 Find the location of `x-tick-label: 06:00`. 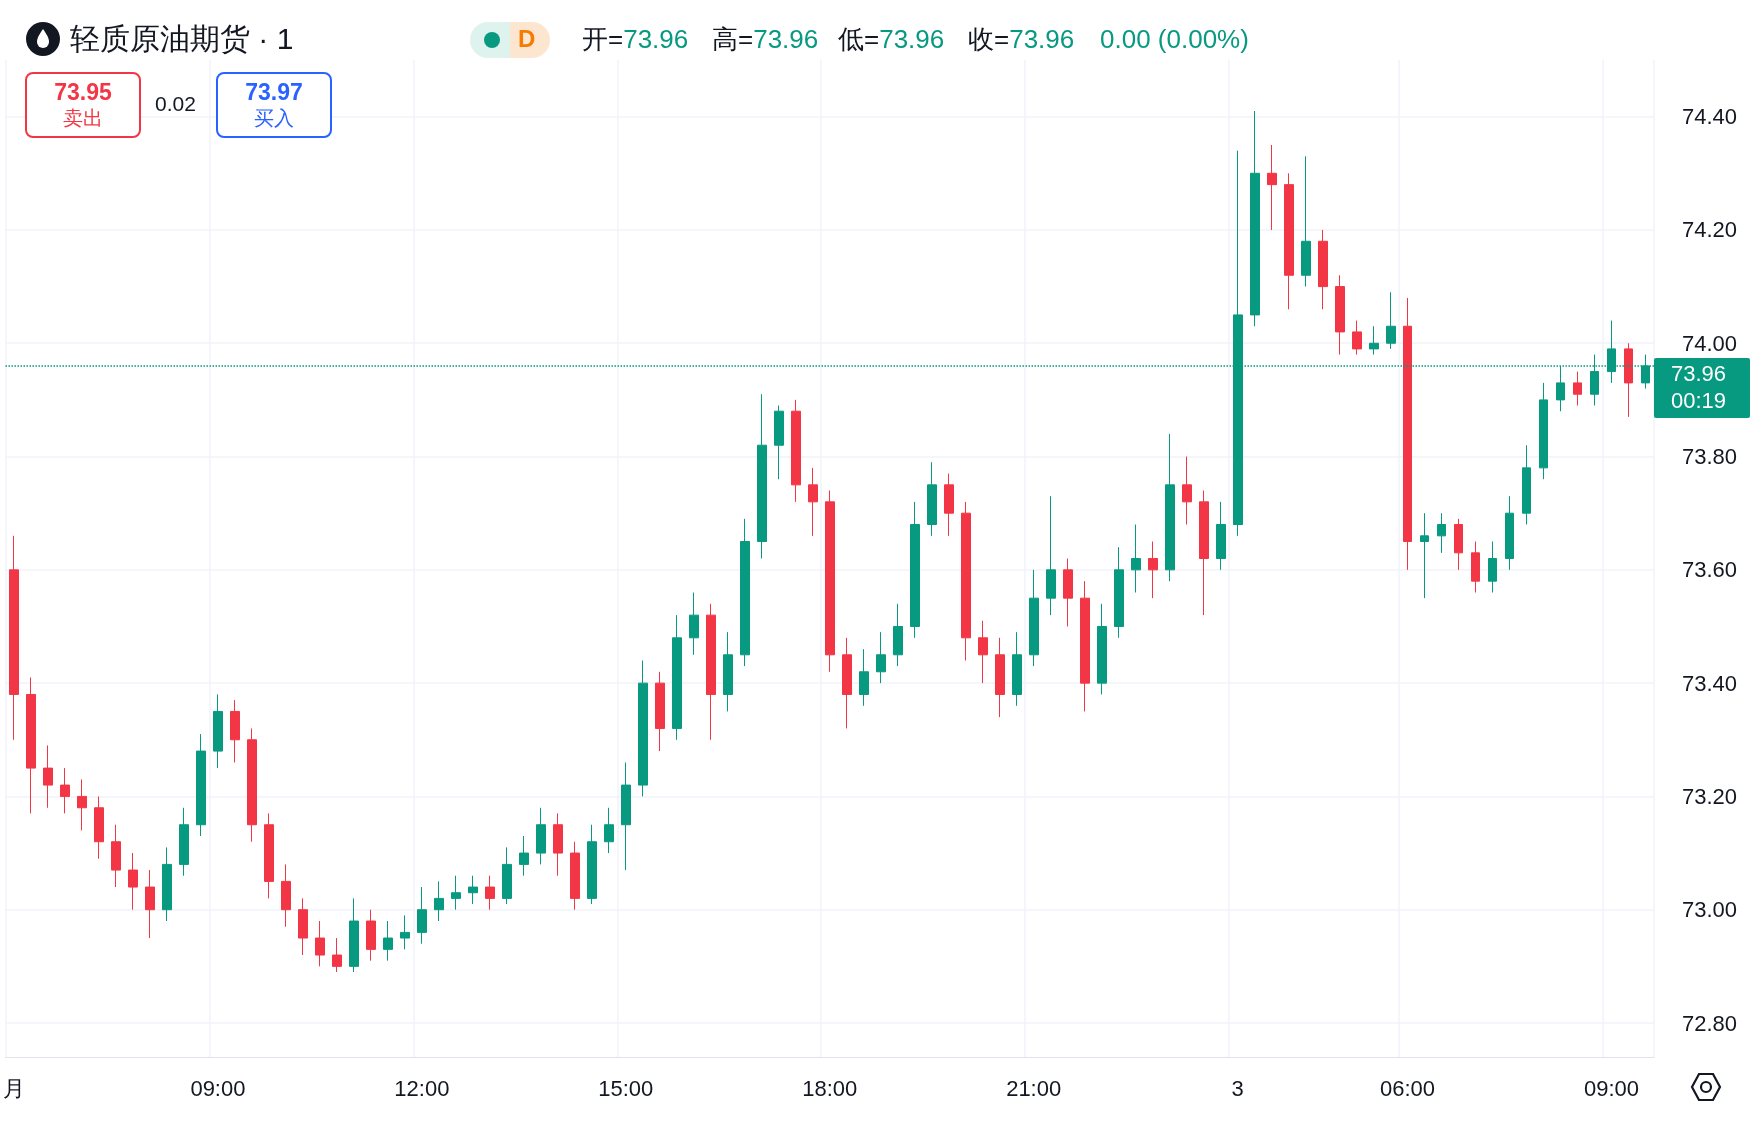

x-tick-label: 06:00 is located at coordinates (1408, 1088).